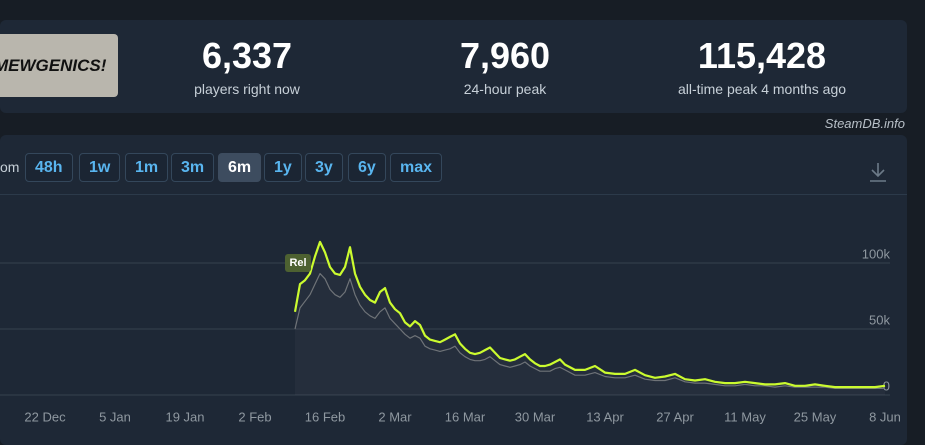 The height and width of the screenshot is (445, 925). What do you see at coordinates (885, 416) in the screenshot?
I see `x-tick-label: 8 Jun` at bounding box center [885, 416].